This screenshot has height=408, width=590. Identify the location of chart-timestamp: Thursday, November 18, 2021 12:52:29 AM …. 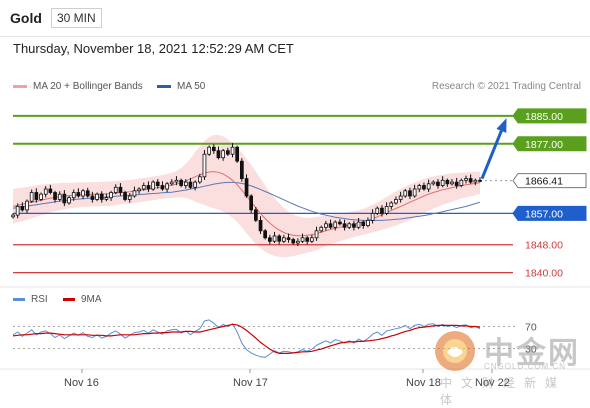
(153, 48).